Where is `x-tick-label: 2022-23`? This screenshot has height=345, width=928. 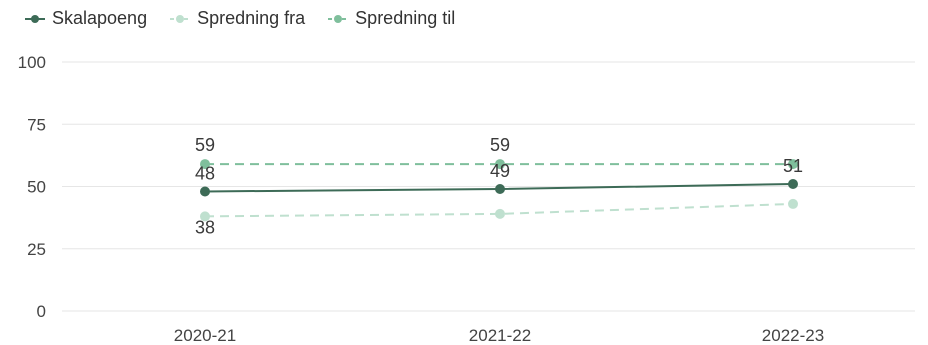 x-tick-label: 2022-23 is located at coordinates (793, 335).